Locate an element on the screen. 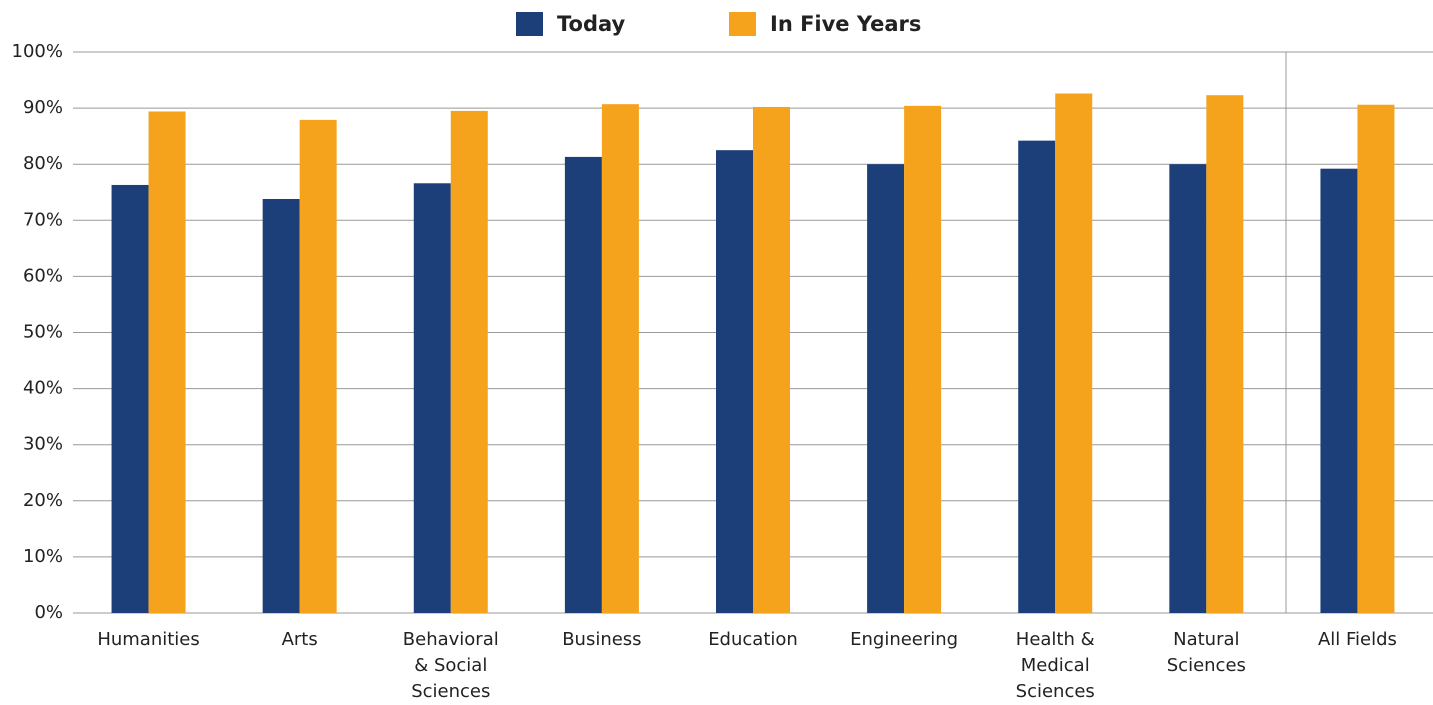  y-tick-label: 60% is located at coordinates (43, 275).